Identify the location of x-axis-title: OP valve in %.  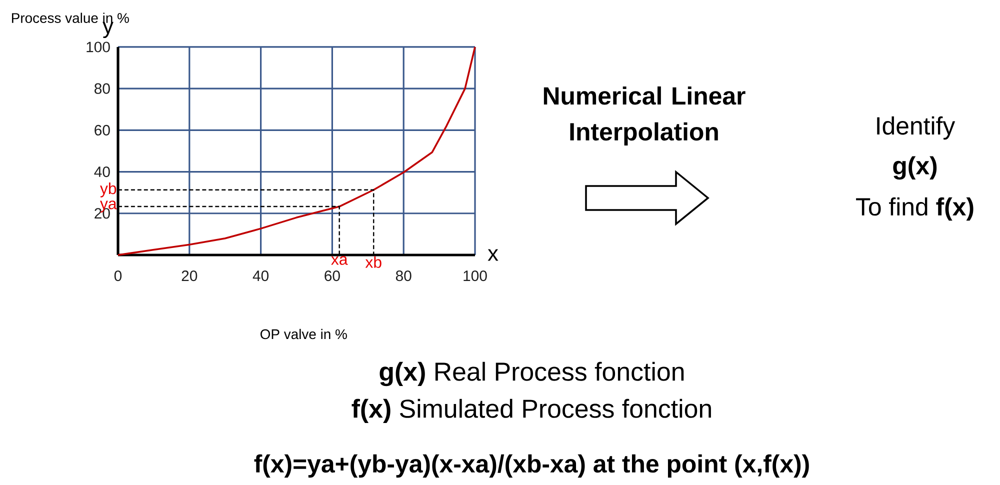
(303, 334).